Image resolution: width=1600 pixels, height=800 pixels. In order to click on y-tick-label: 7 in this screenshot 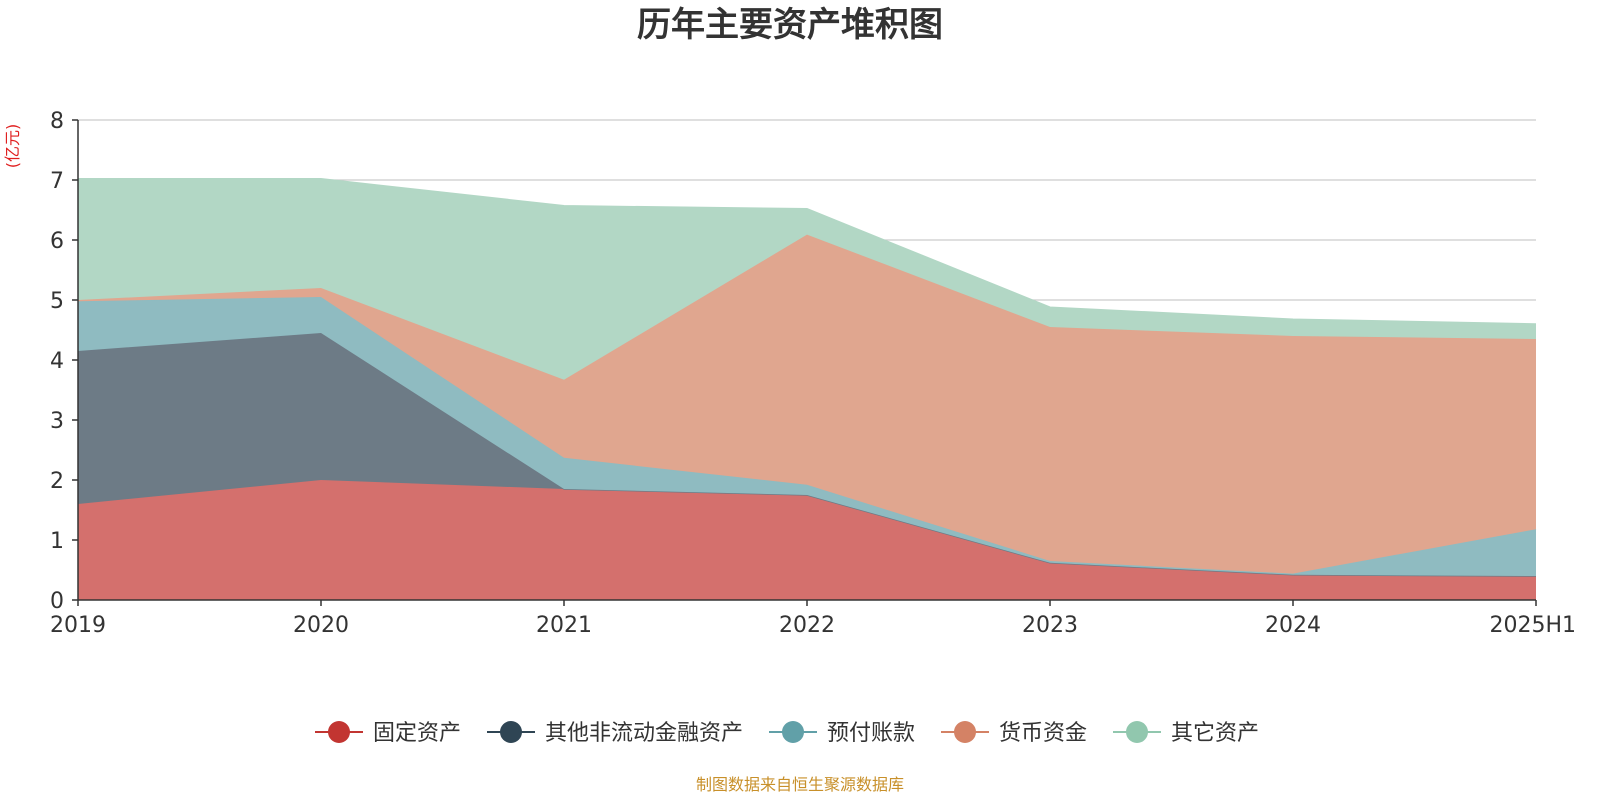, I will do `click(57, 181)`.